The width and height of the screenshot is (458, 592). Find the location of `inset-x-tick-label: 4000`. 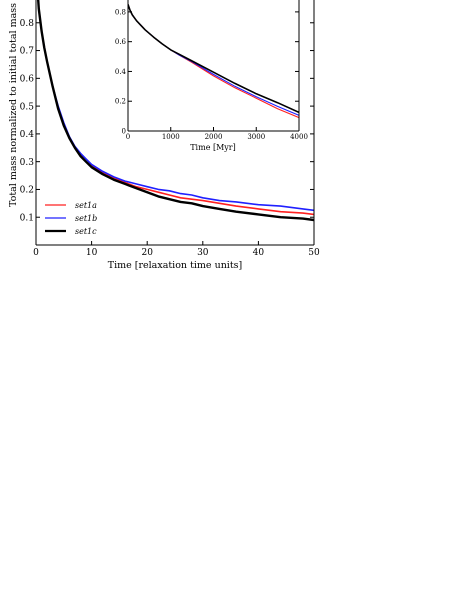

inset-x-tick-label: 4000 is located at coordinates (299, 137).